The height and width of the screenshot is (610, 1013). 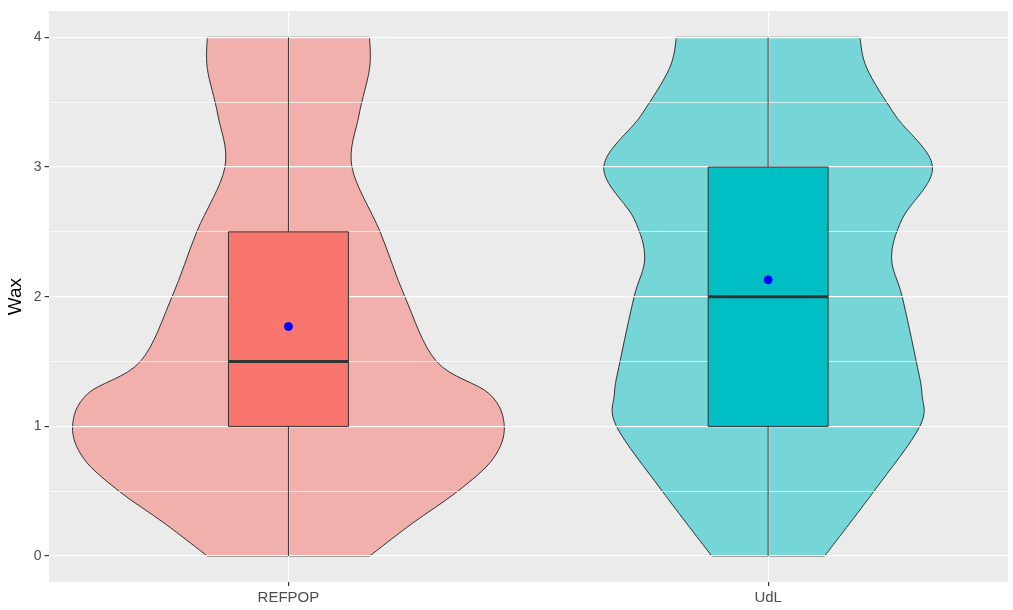 I want to click on y-tick-label: 4, so click(x=37, y=36).